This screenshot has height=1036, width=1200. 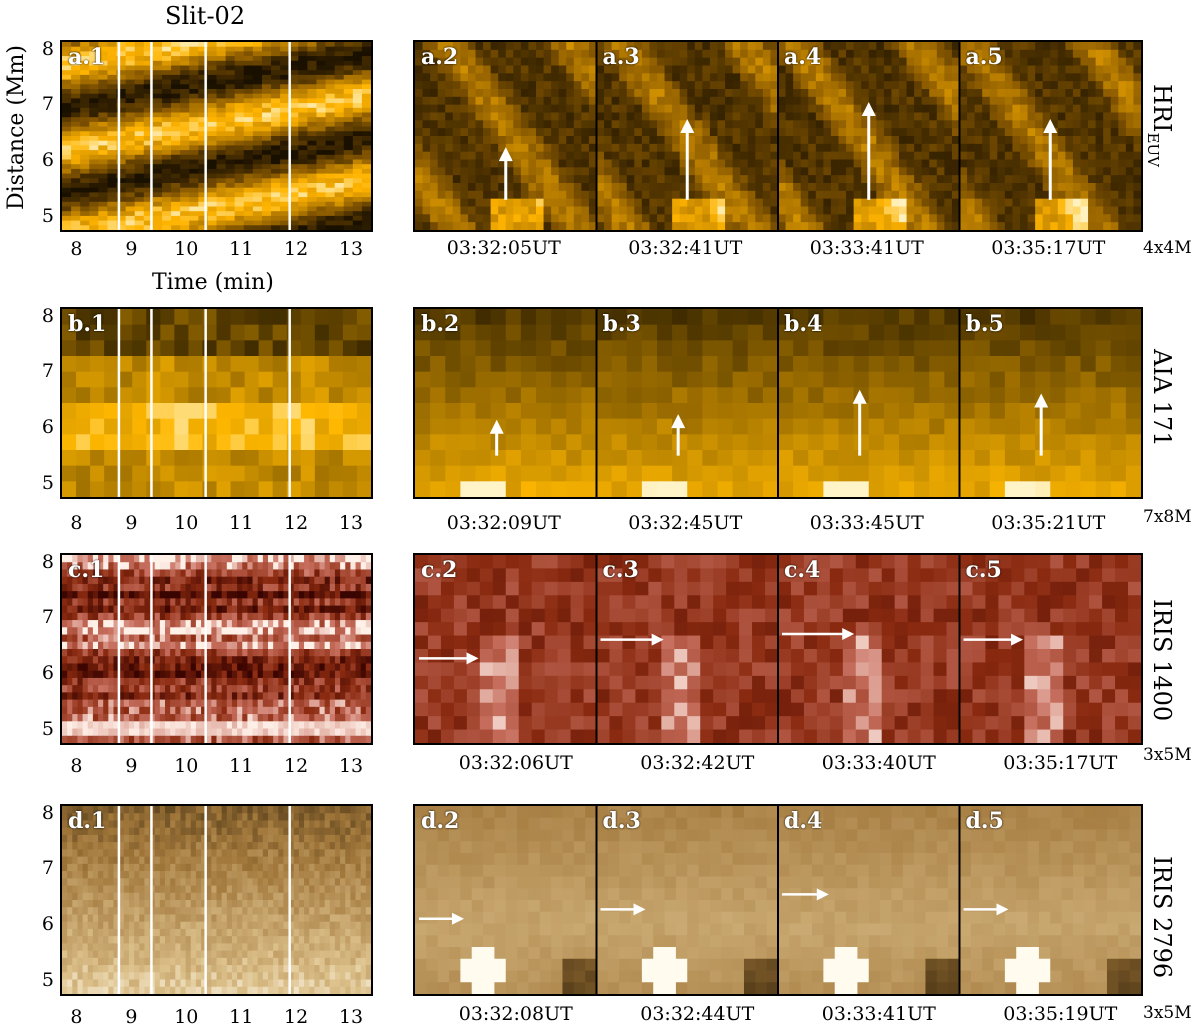 What do you see at coordinates (803, 324) in the screenshot?
I see `panel-label-b.4: b.4` at bounding box center [803, 324].